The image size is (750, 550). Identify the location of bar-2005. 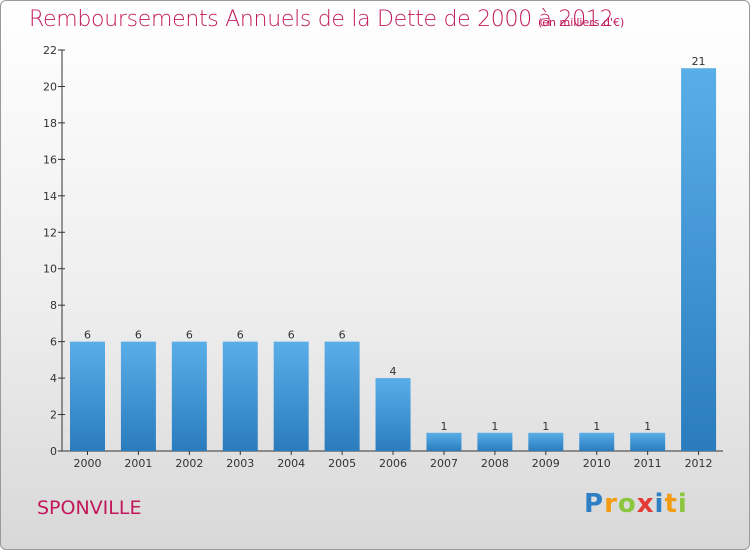
(342, 396).